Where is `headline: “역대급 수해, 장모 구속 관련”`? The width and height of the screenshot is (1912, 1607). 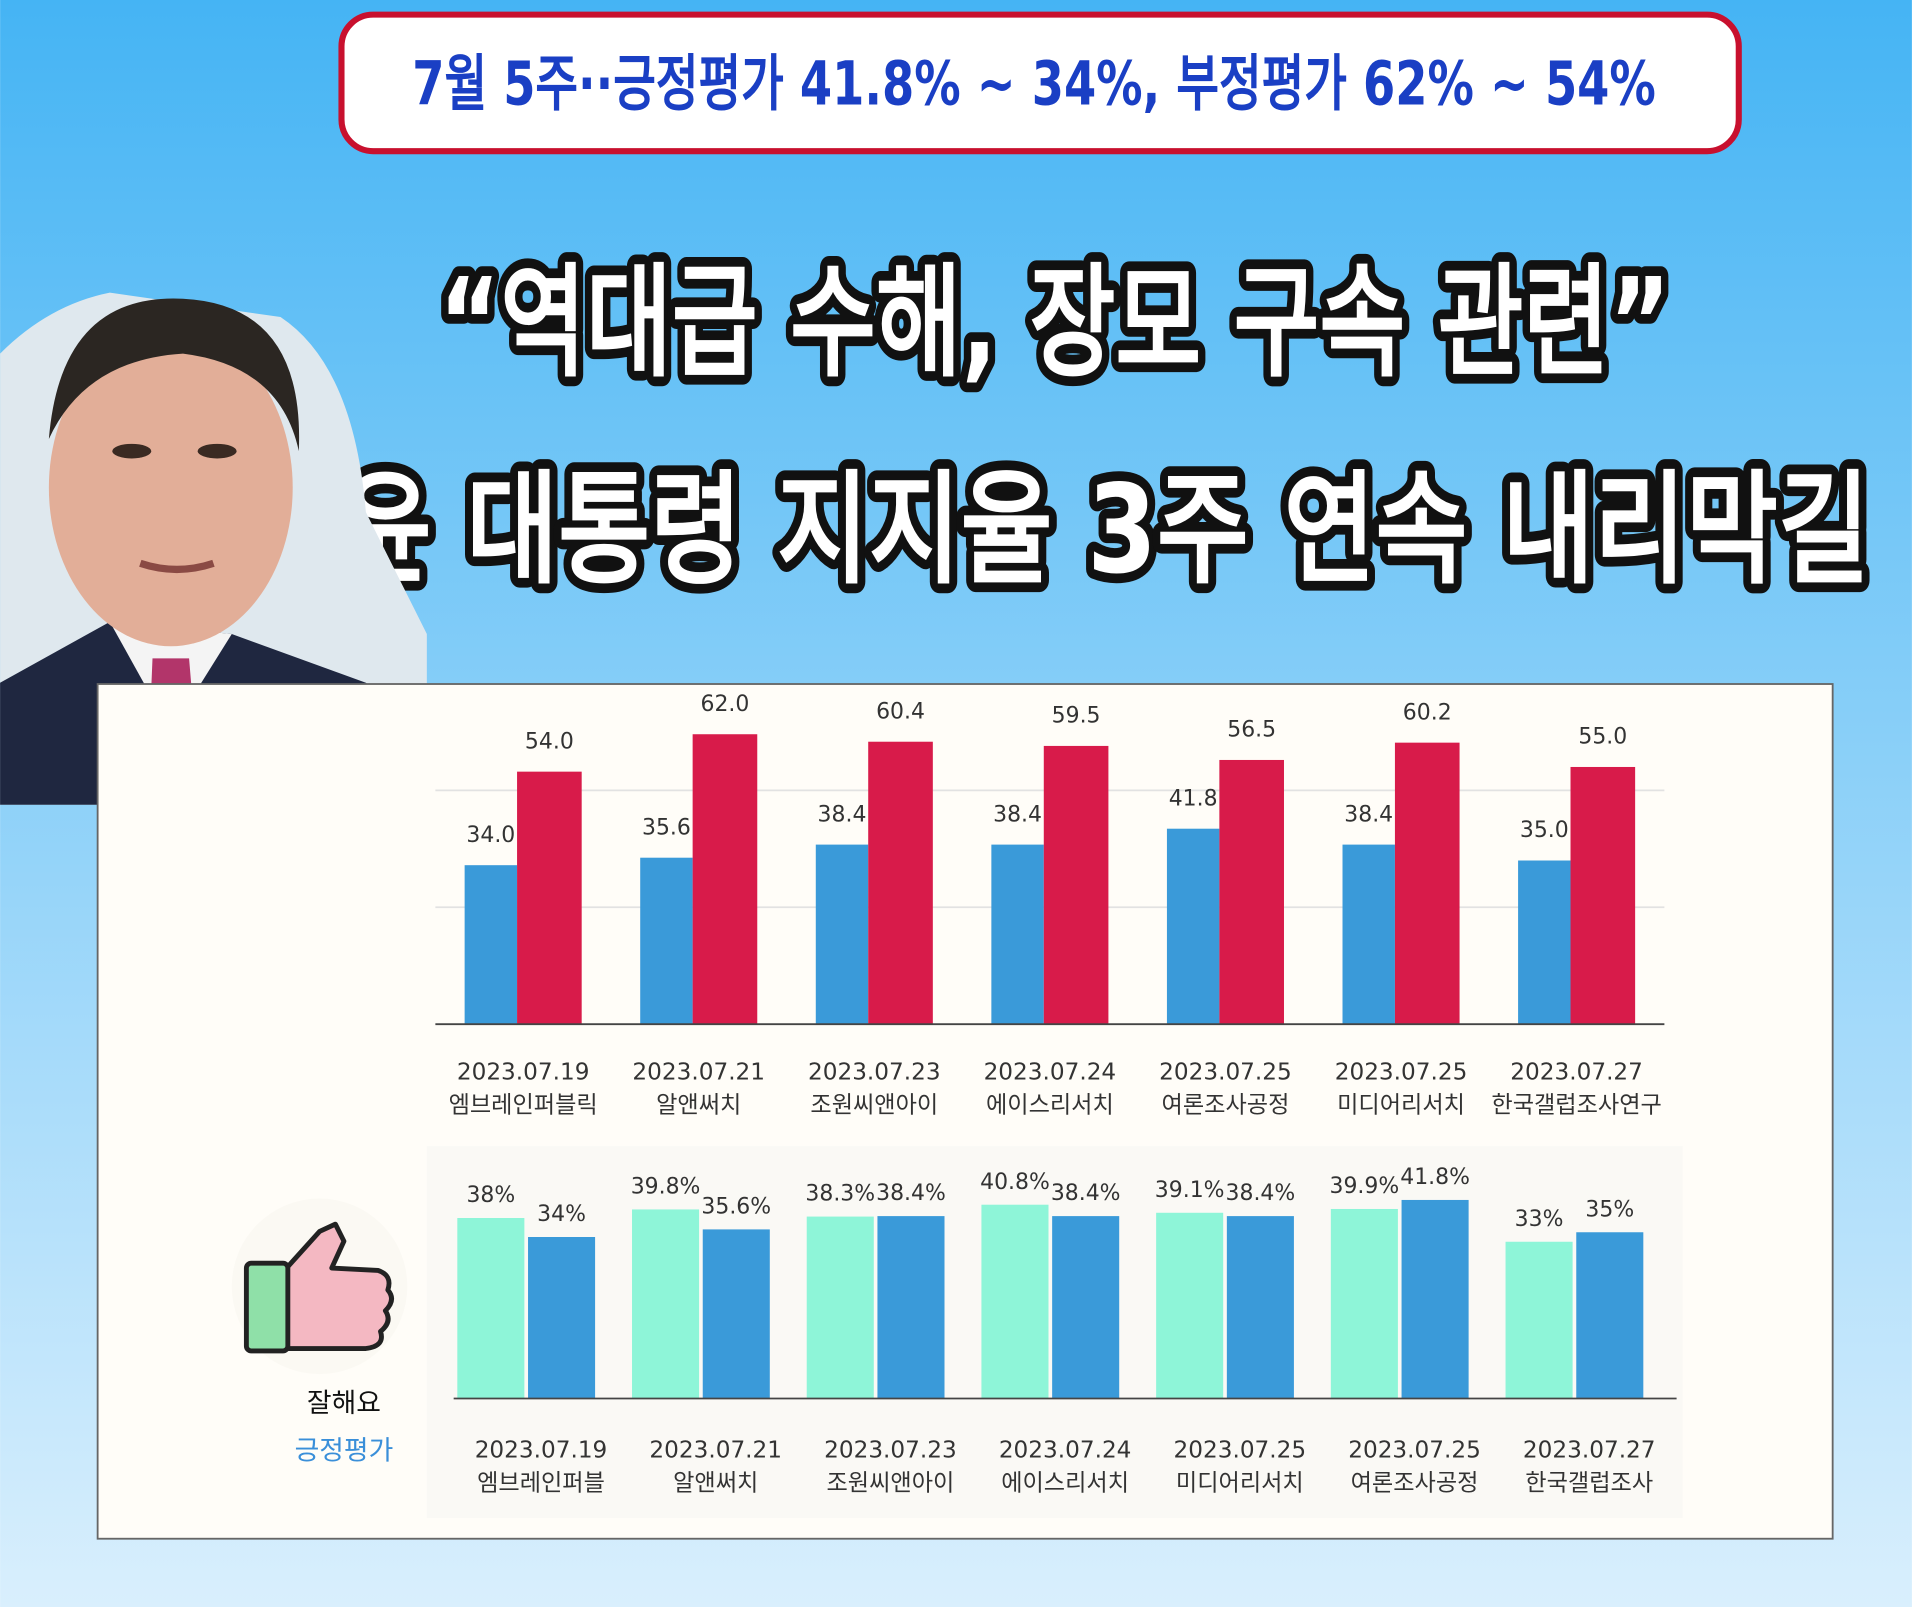
headline: “역대급 수해, 장모 구속 관련” is located at coordinates (1054, 323).